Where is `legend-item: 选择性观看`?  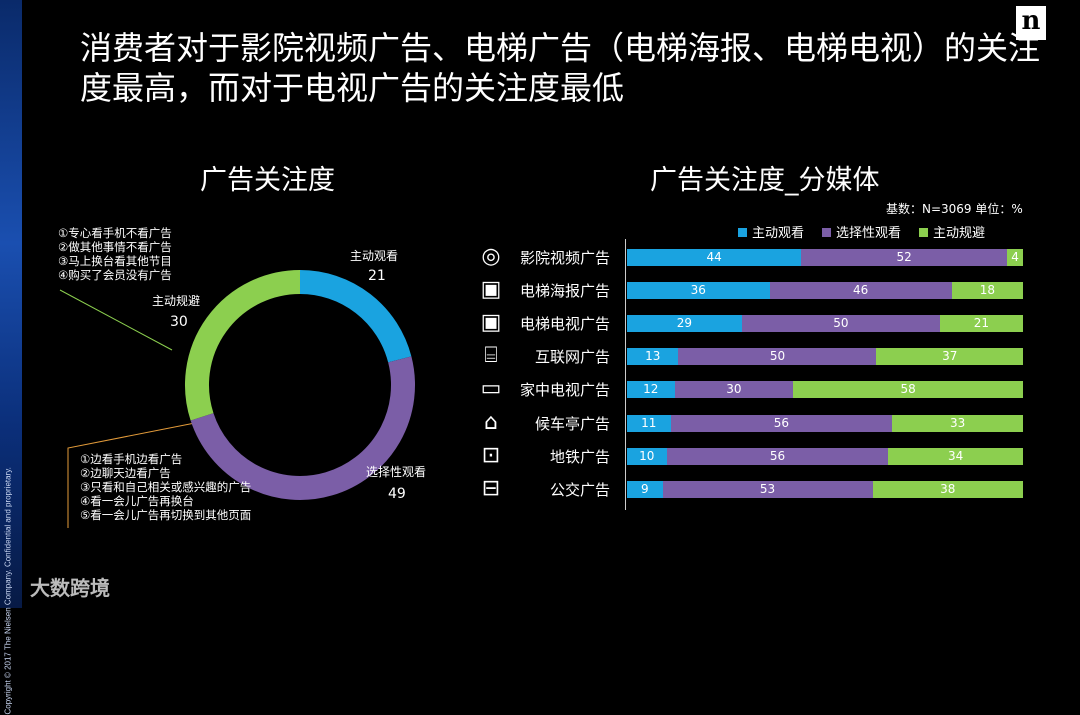 legend-item: 选择性观看 is located at coordinates (861, 231).